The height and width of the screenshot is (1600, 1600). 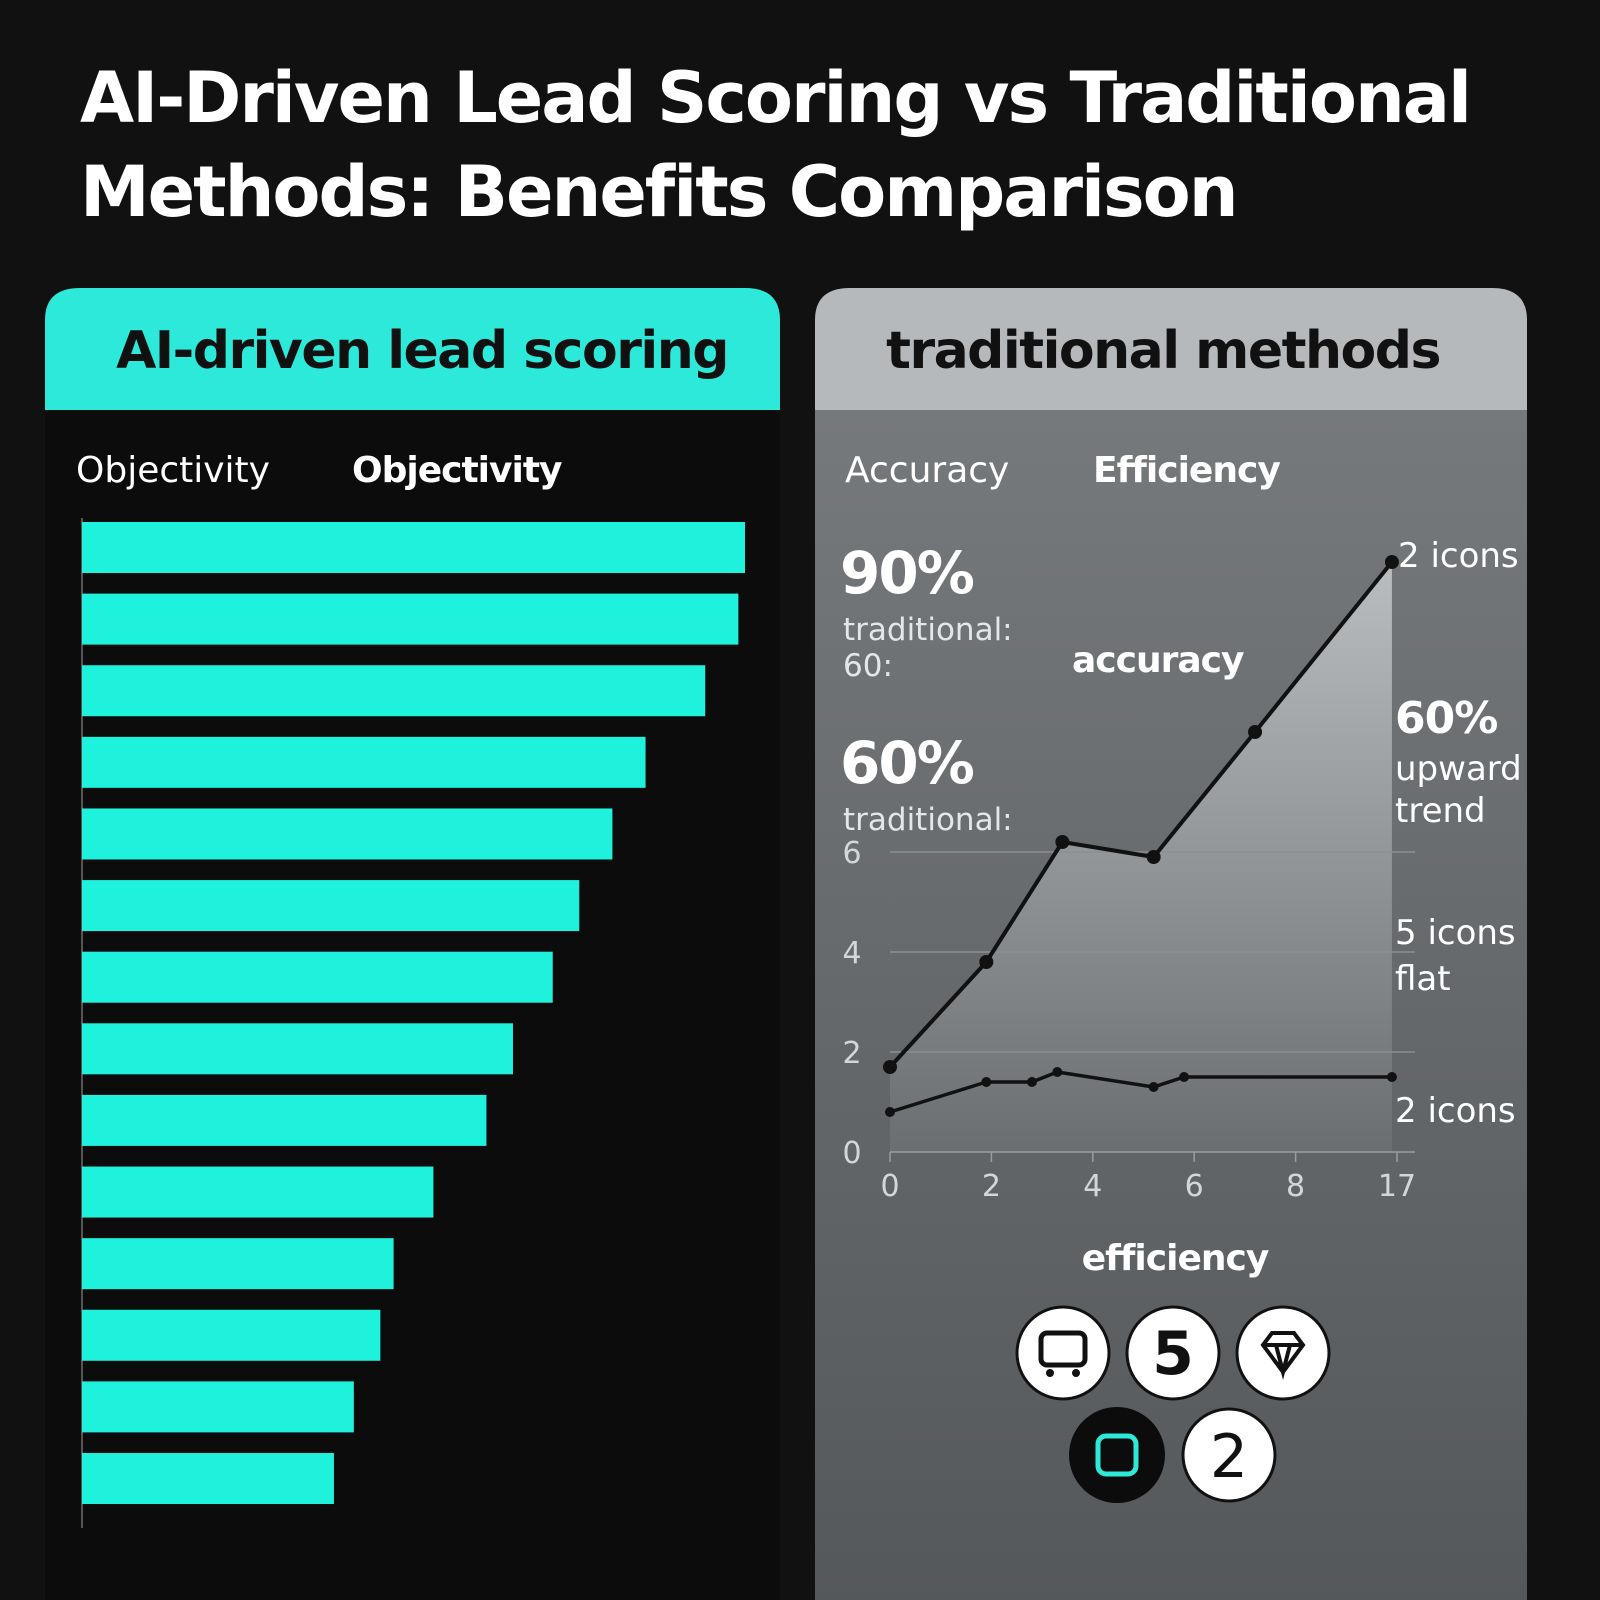 What do you see at coordinates (1092, 1186) in the screenshot?
I see `x-tick-label: 4` at bounding box center [1092, 1186].